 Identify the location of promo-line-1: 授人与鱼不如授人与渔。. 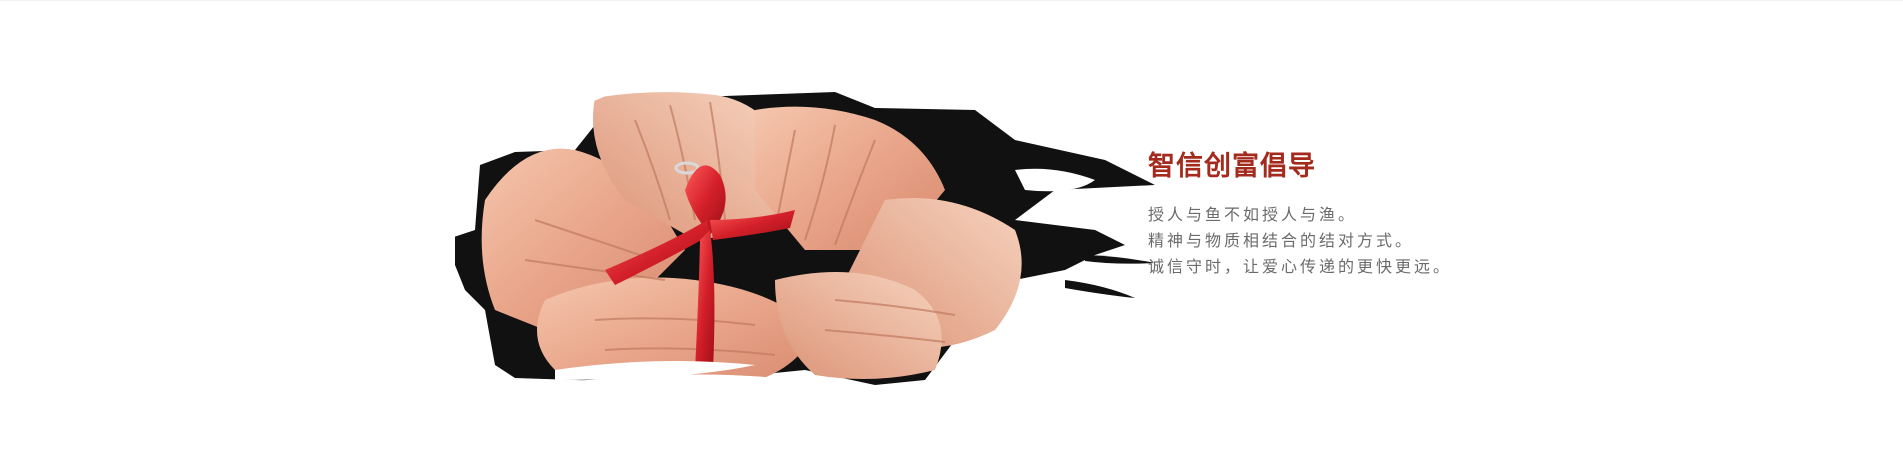
(1253, 214).